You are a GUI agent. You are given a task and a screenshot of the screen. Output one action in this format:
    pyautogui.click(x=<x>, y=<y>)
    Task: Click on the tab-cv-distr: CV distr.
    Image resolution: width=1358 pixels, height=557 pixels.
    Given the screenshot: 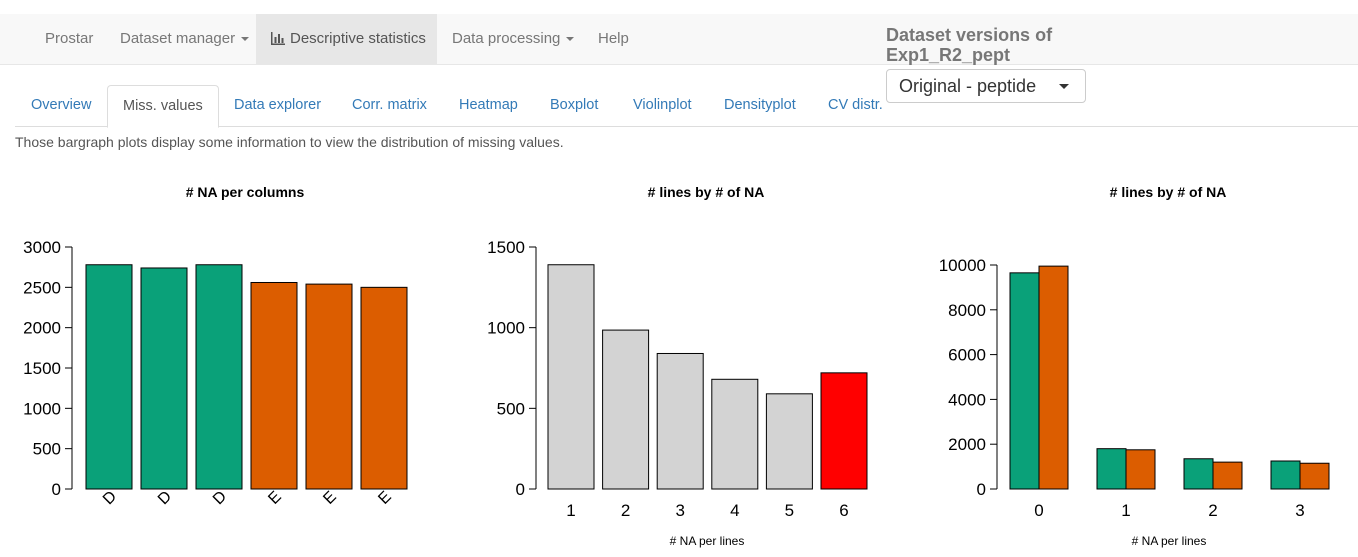 What is the action you would take?
    pyautogui.click(x=855, y=105)
    